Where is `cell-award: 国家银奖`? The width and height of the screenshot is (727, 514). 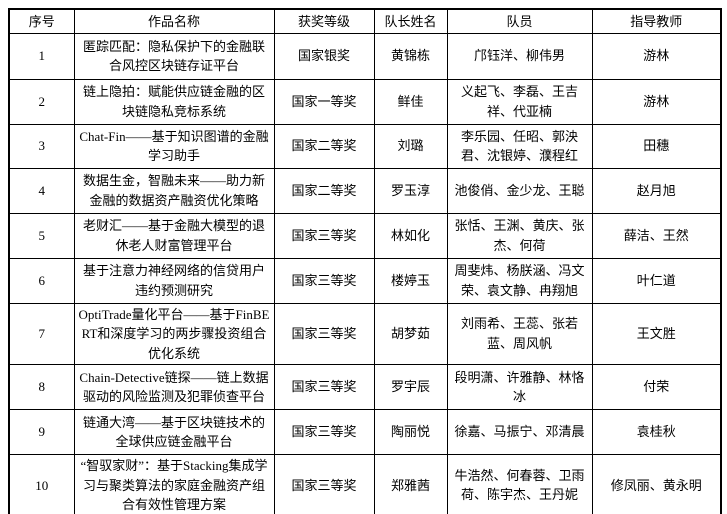 cell-award: 国家银奖 is located at coordinates (324, 56).